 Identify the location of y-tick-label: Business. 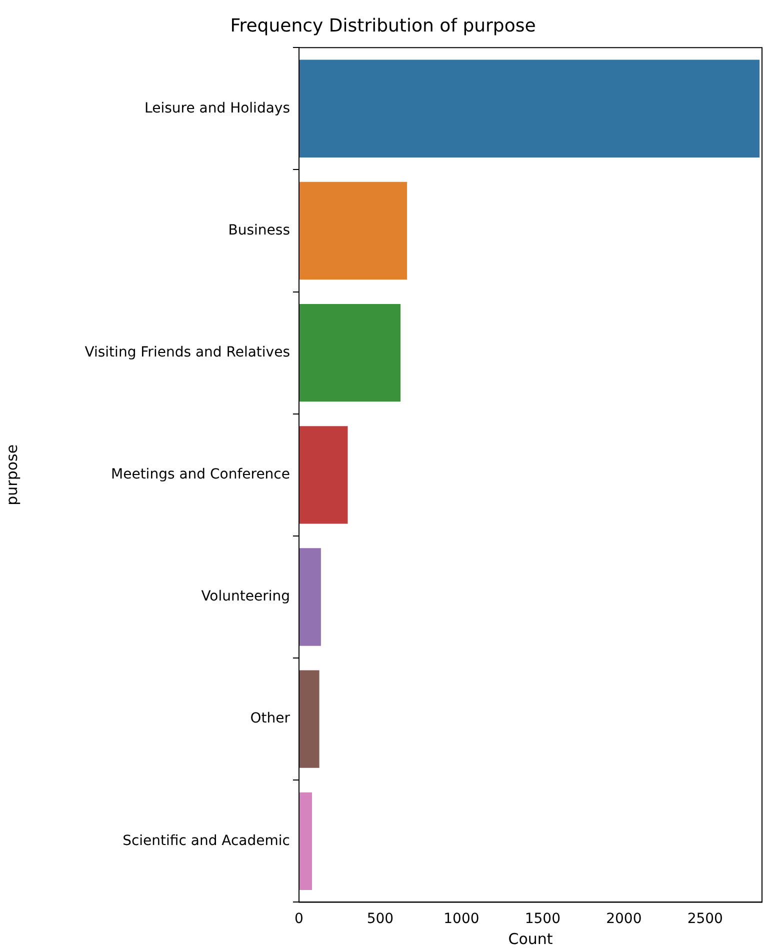
(259, 230).